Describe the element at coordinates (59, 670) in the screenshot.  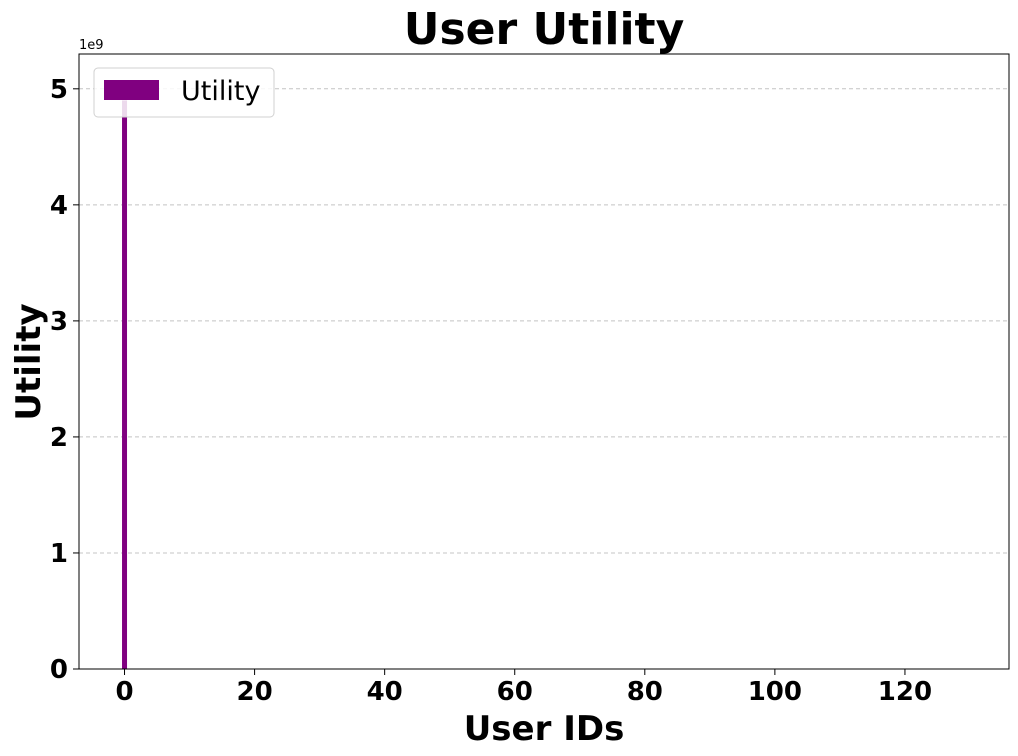
I see `y-tick-label: 0` at that location.